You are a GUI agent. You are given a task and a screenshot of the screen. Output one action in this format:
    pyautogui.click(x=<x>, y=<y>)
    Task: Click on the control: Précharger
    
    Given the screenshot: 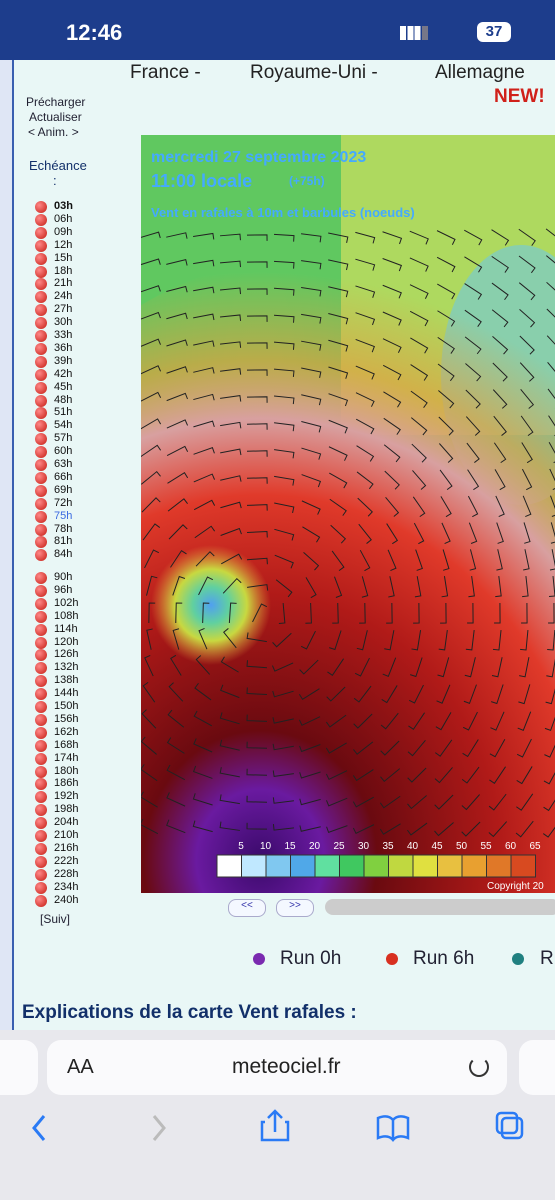 What is the action you would take?
    pyautogui.click(x=56, y=102)
    